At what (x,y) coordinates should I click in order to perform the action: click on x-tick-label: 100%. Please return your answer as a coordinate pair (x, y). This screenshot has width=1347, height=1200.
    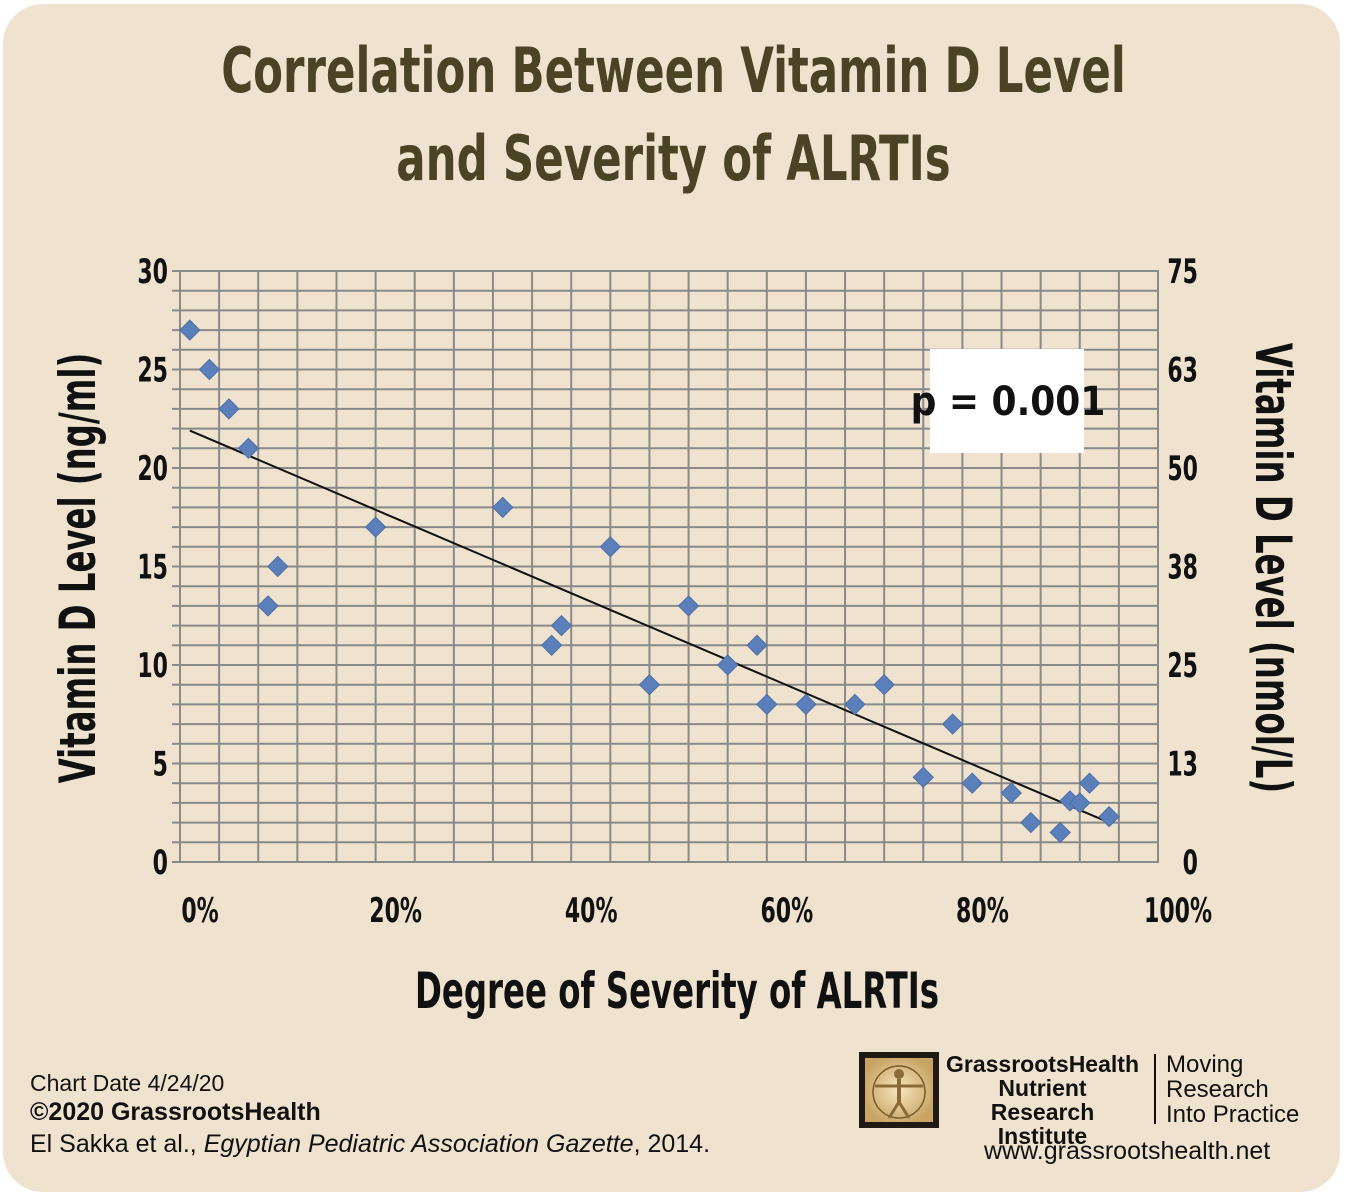
    Looking at the image, I should click on (1178, 910).